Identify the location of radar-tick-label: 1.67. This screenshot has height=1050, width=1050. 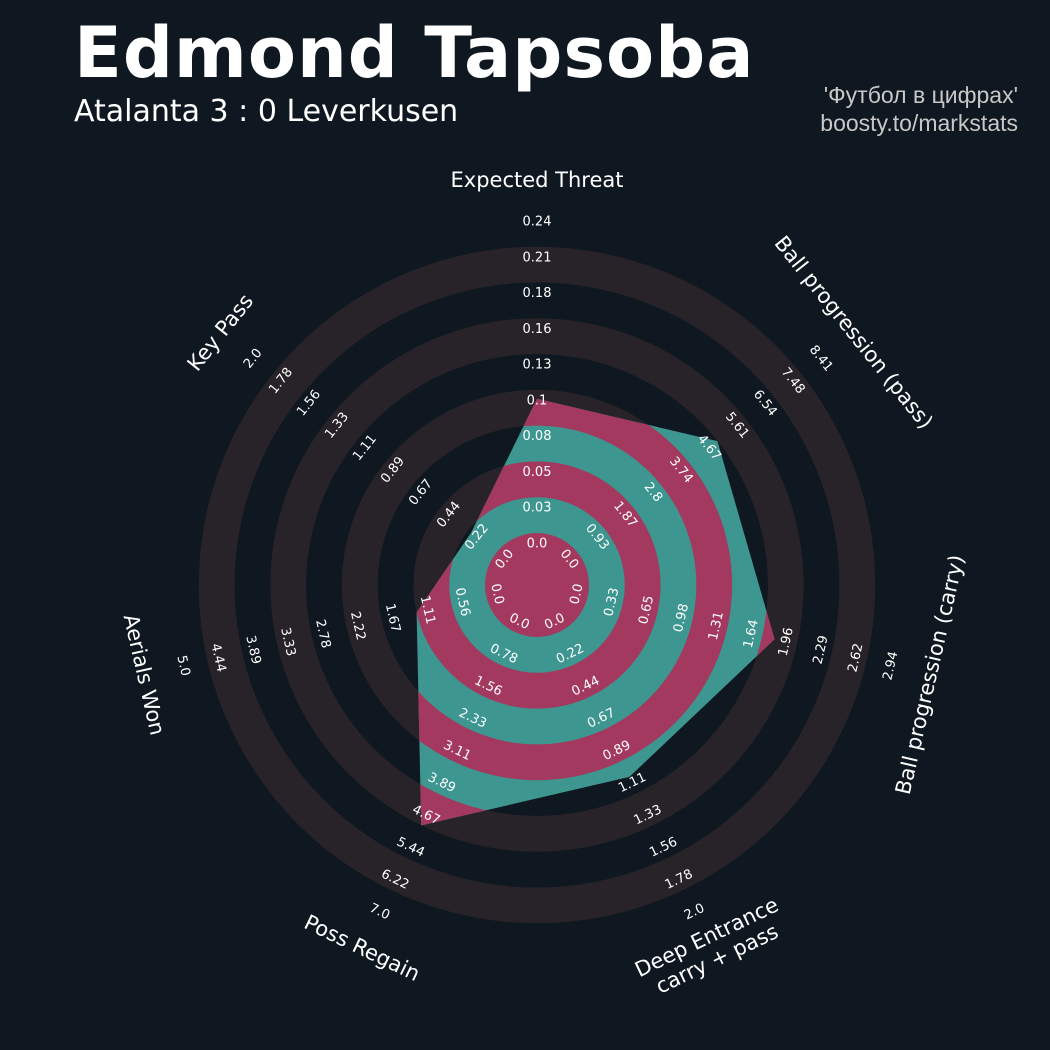
(392, 618).